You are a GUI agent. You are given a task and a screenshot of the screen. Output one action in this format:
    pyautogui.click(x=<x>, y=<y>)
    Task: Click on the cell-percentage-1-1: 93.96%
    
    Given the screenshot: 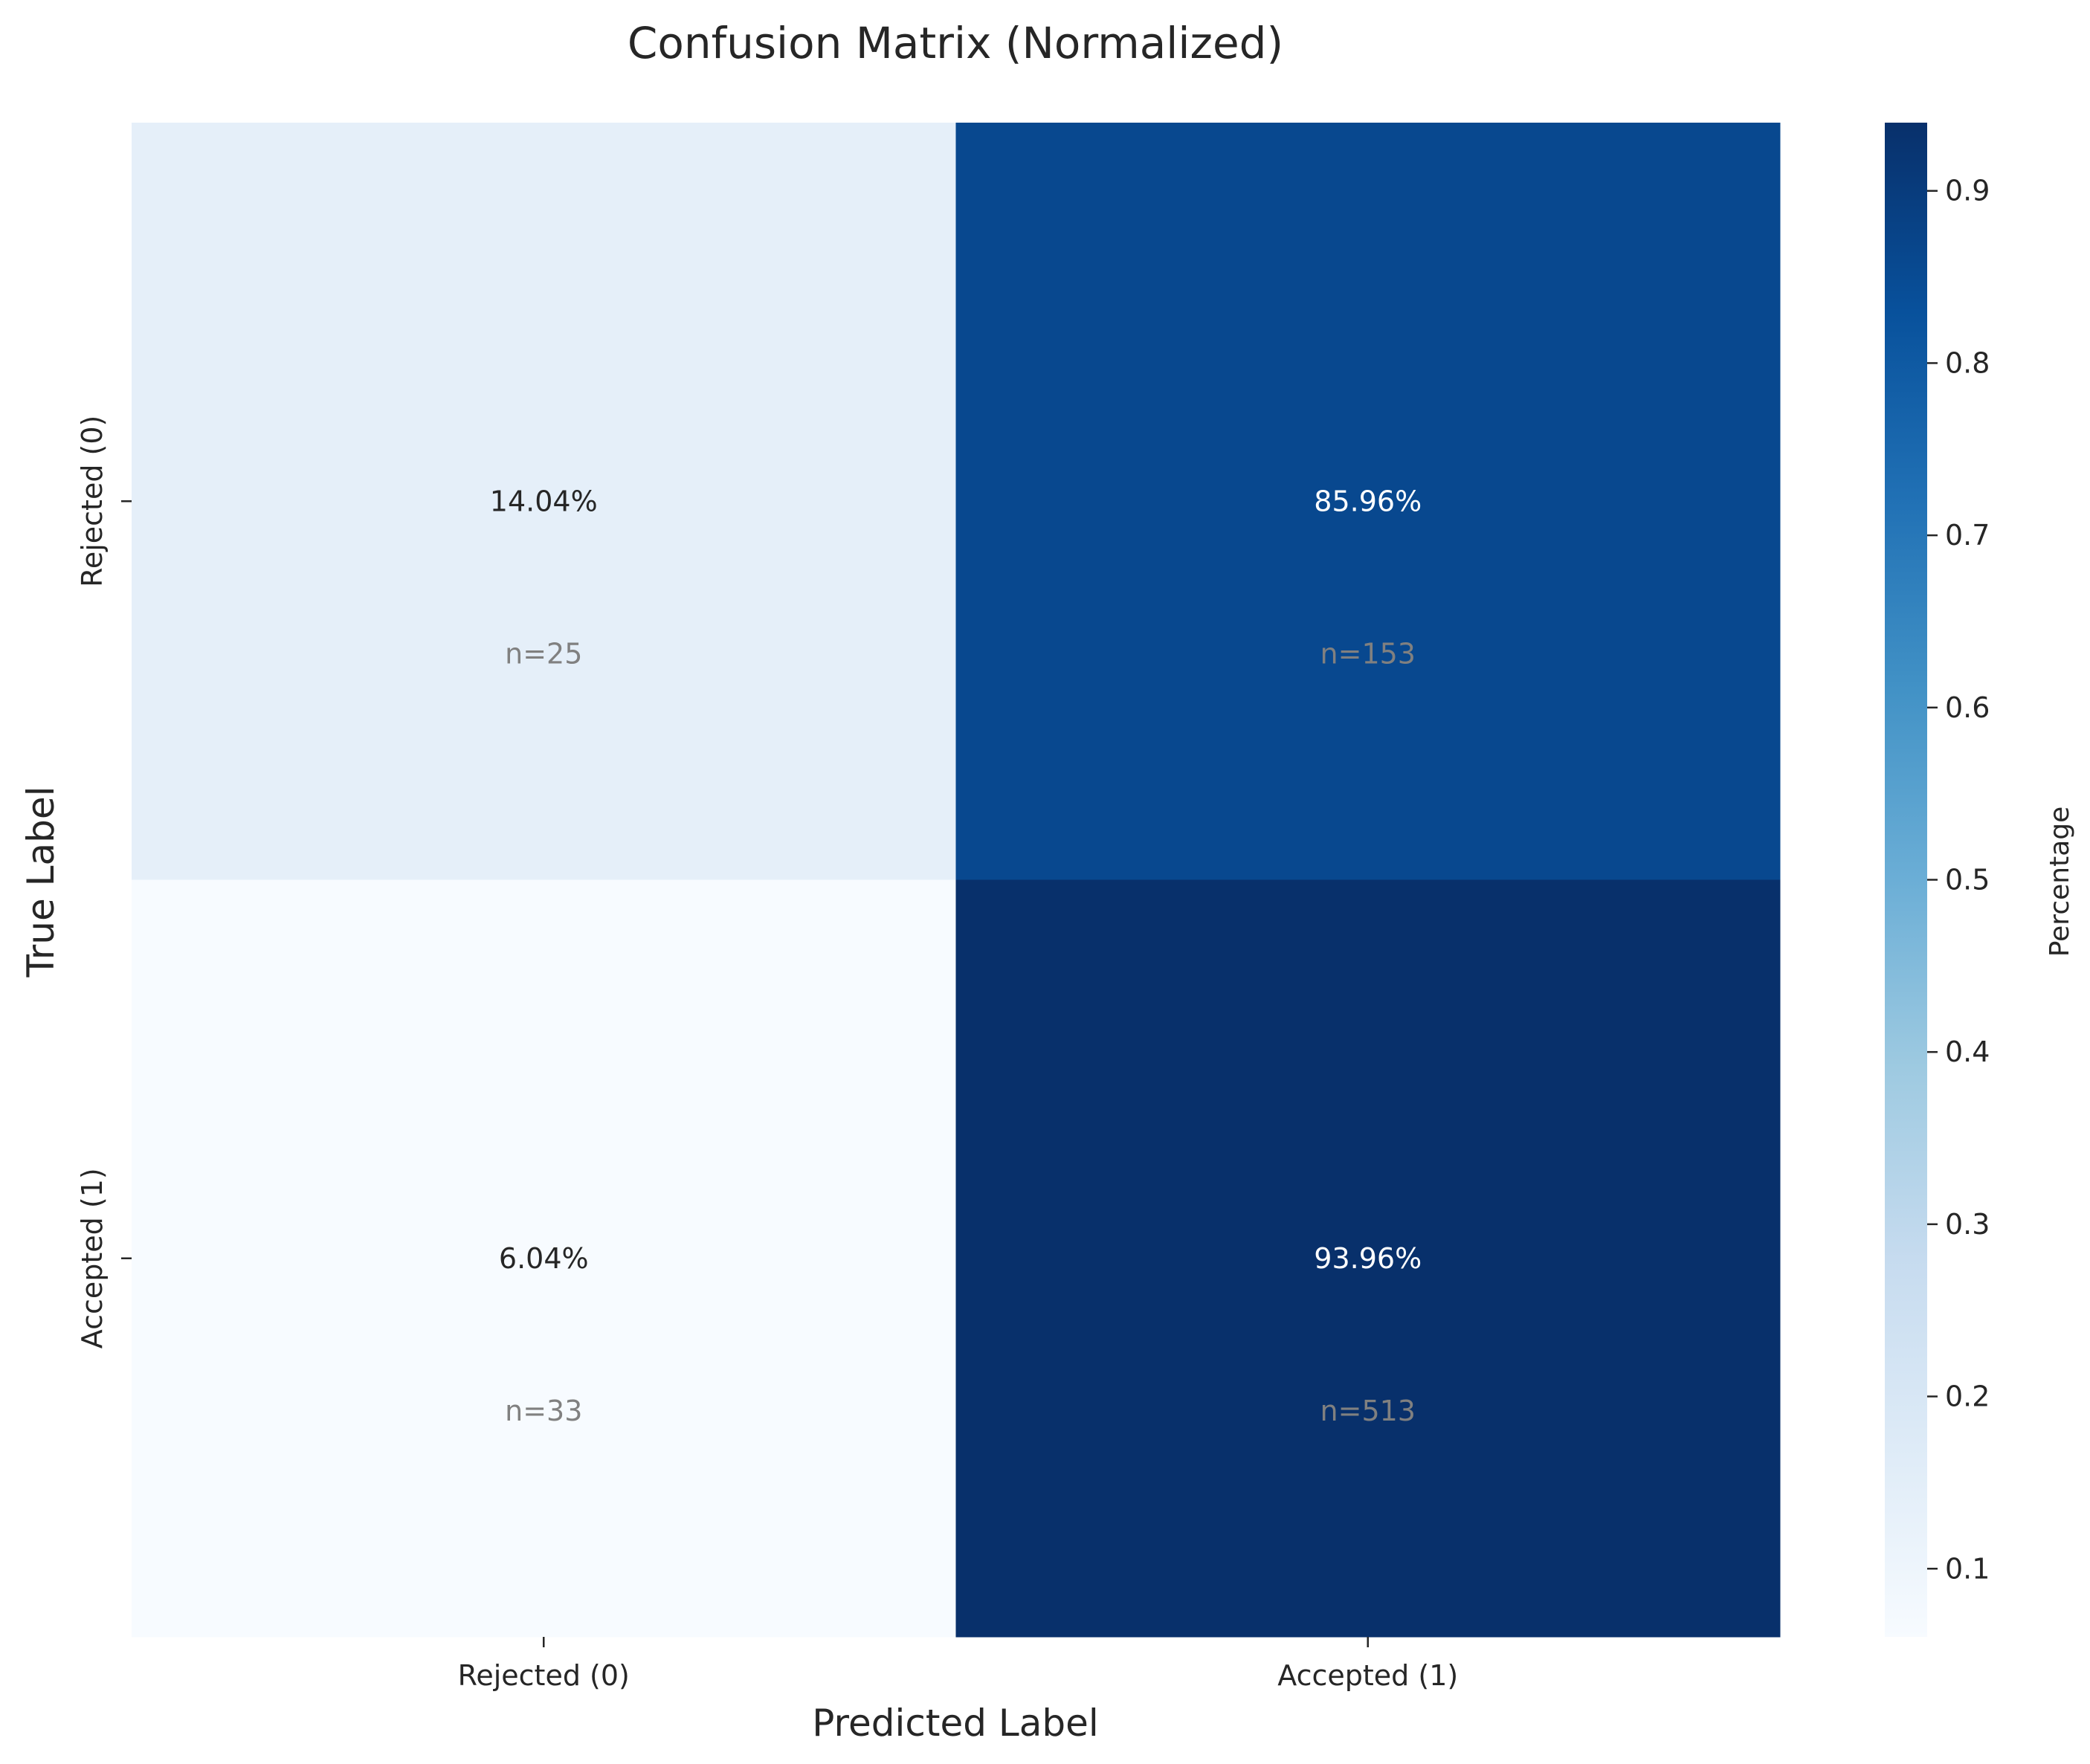 What is the action you would take?
    pyautogui.click(x=1368, y=1258)
    